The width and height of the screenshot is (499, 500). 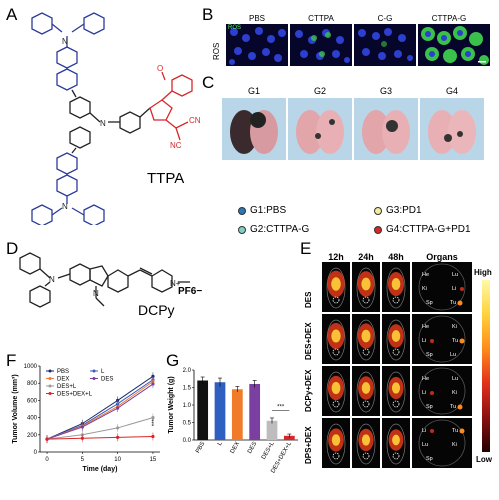 What do you see at coordinates (321, 18) in the screenshot?
I see `ros-col-cttpa: CTTPA` at bounding box center [321, 18].